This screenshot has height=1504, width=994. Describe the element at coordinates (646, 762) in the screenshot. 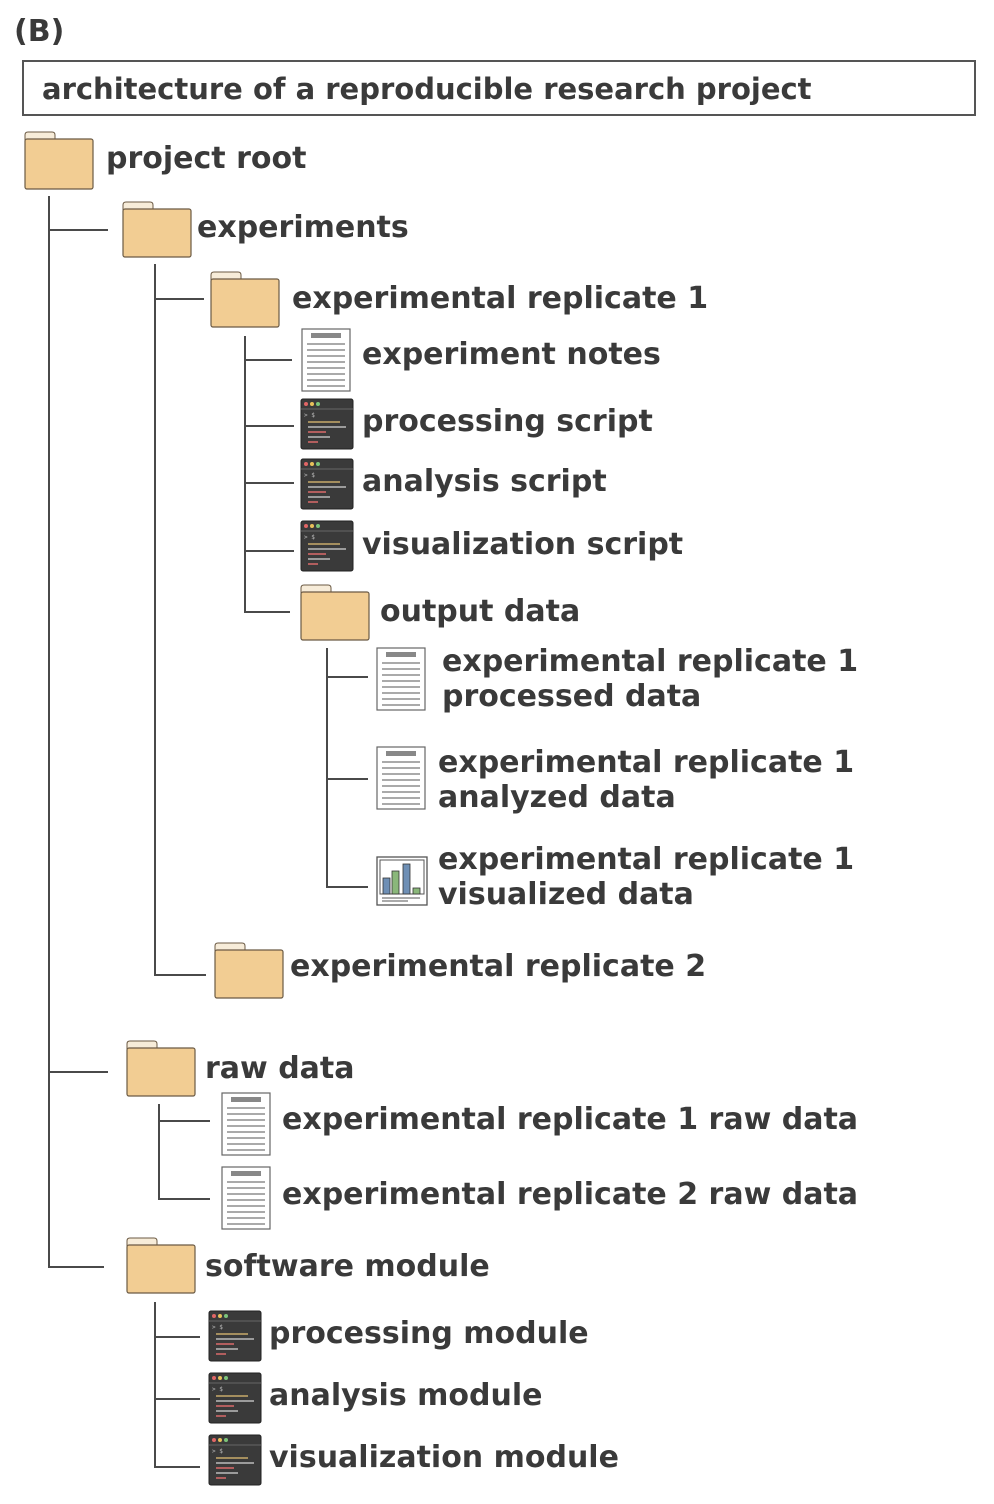

I see `node-label-analyzed-data: experimental replicate 1` at that location.